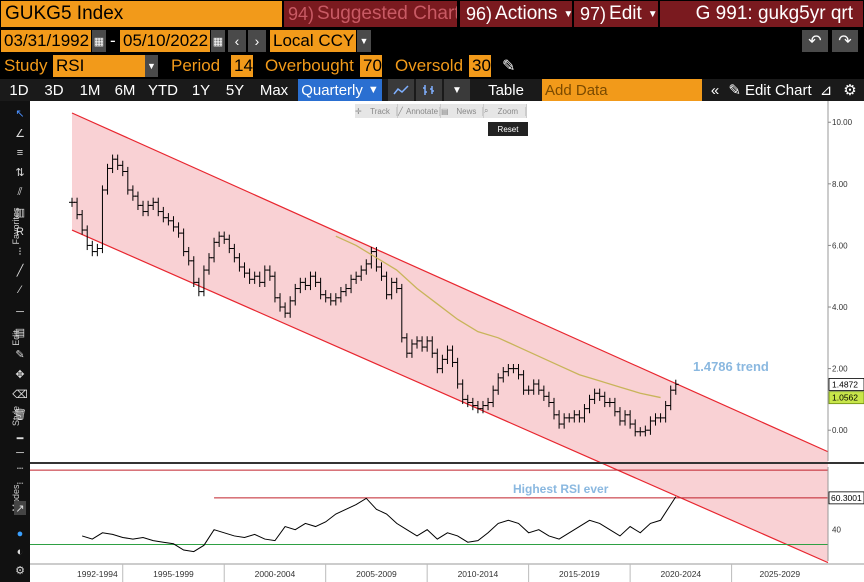  Describe the element at coordinates (20, 232) in the screenshot. I see `fib-tool-icon: R` at that location.